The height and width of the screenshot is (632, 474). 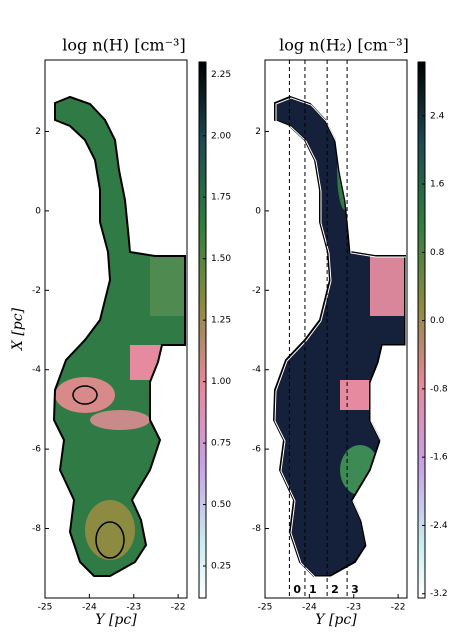 I want to click on colorbar-tick-label: 0.8, so click(x=437, y=253).